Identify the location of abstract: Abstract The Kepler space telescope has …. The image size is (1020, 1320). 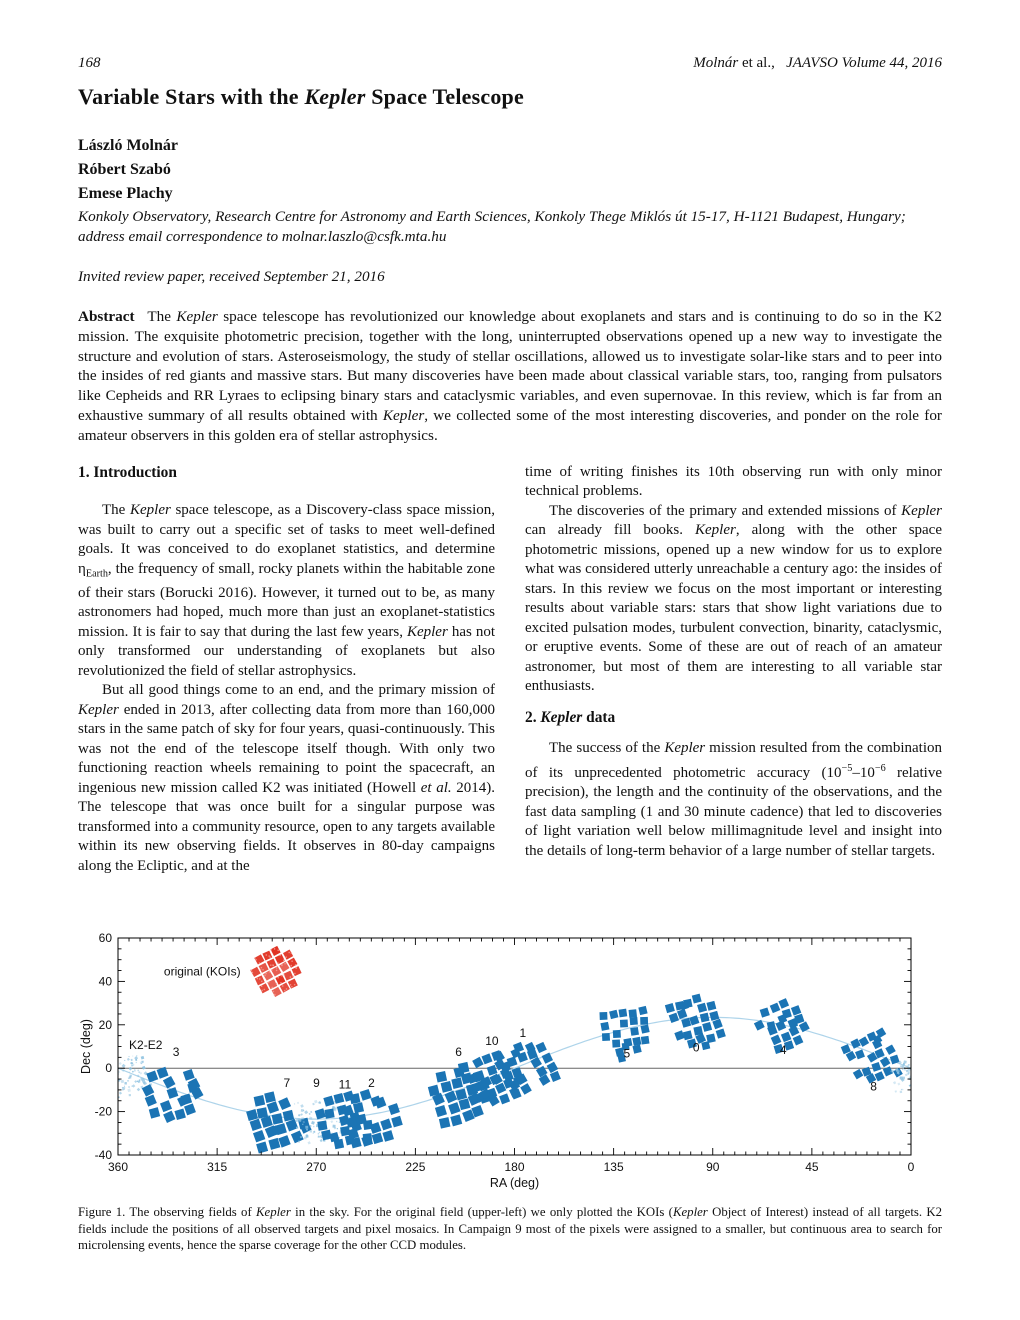
(510, 376).